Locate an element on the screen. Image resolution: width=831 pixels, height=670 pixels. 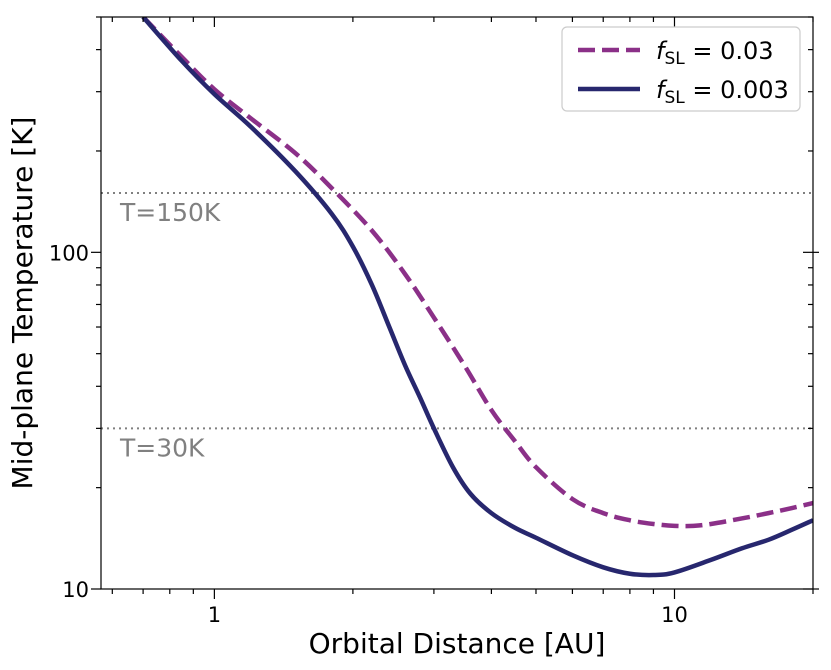
legend: fSL = 0.03 fSL = 0.003 is located at coordinates (681, 69).